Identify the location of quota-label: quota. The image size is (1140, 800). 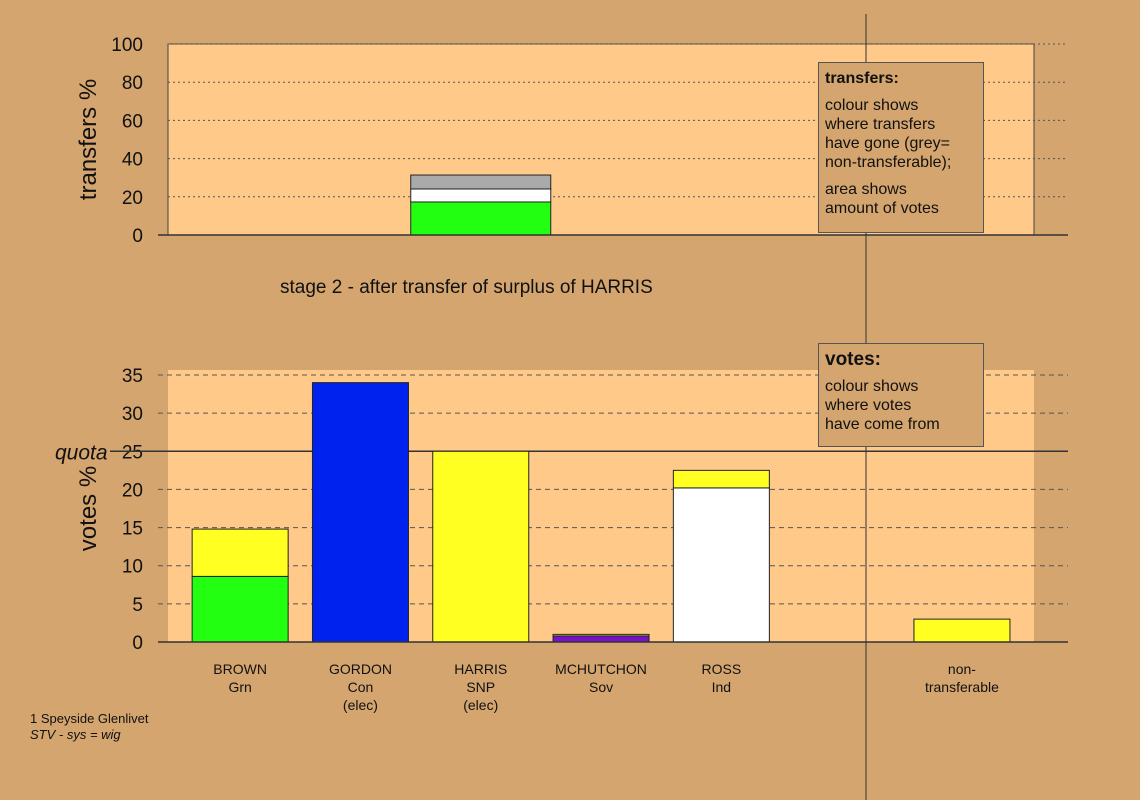
(81, 452).